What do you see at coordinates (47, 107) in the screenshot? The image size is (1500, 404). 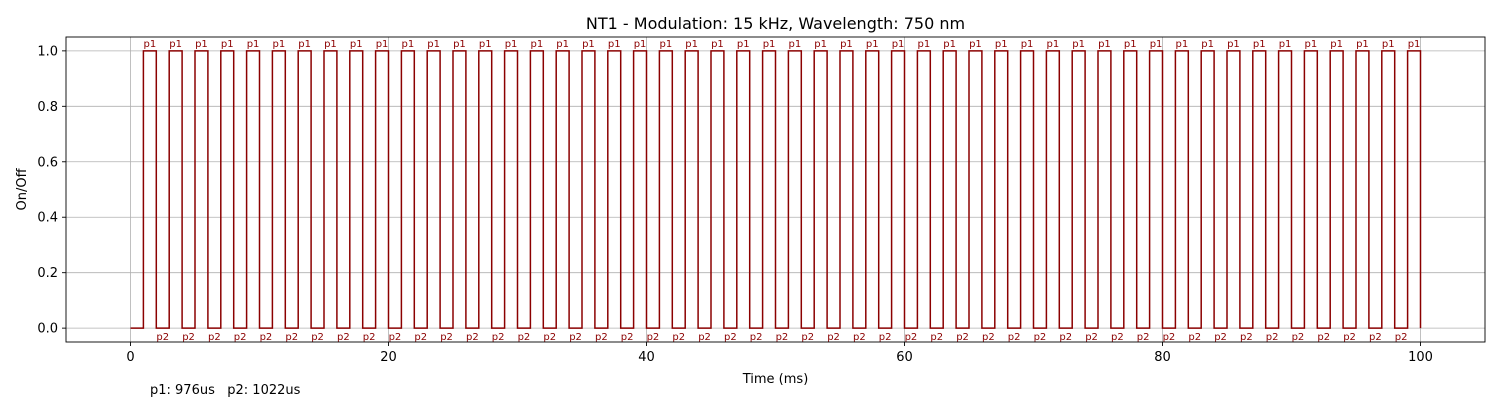 I see `y-tick-label: 0.8` at bounding box center [47, 107].